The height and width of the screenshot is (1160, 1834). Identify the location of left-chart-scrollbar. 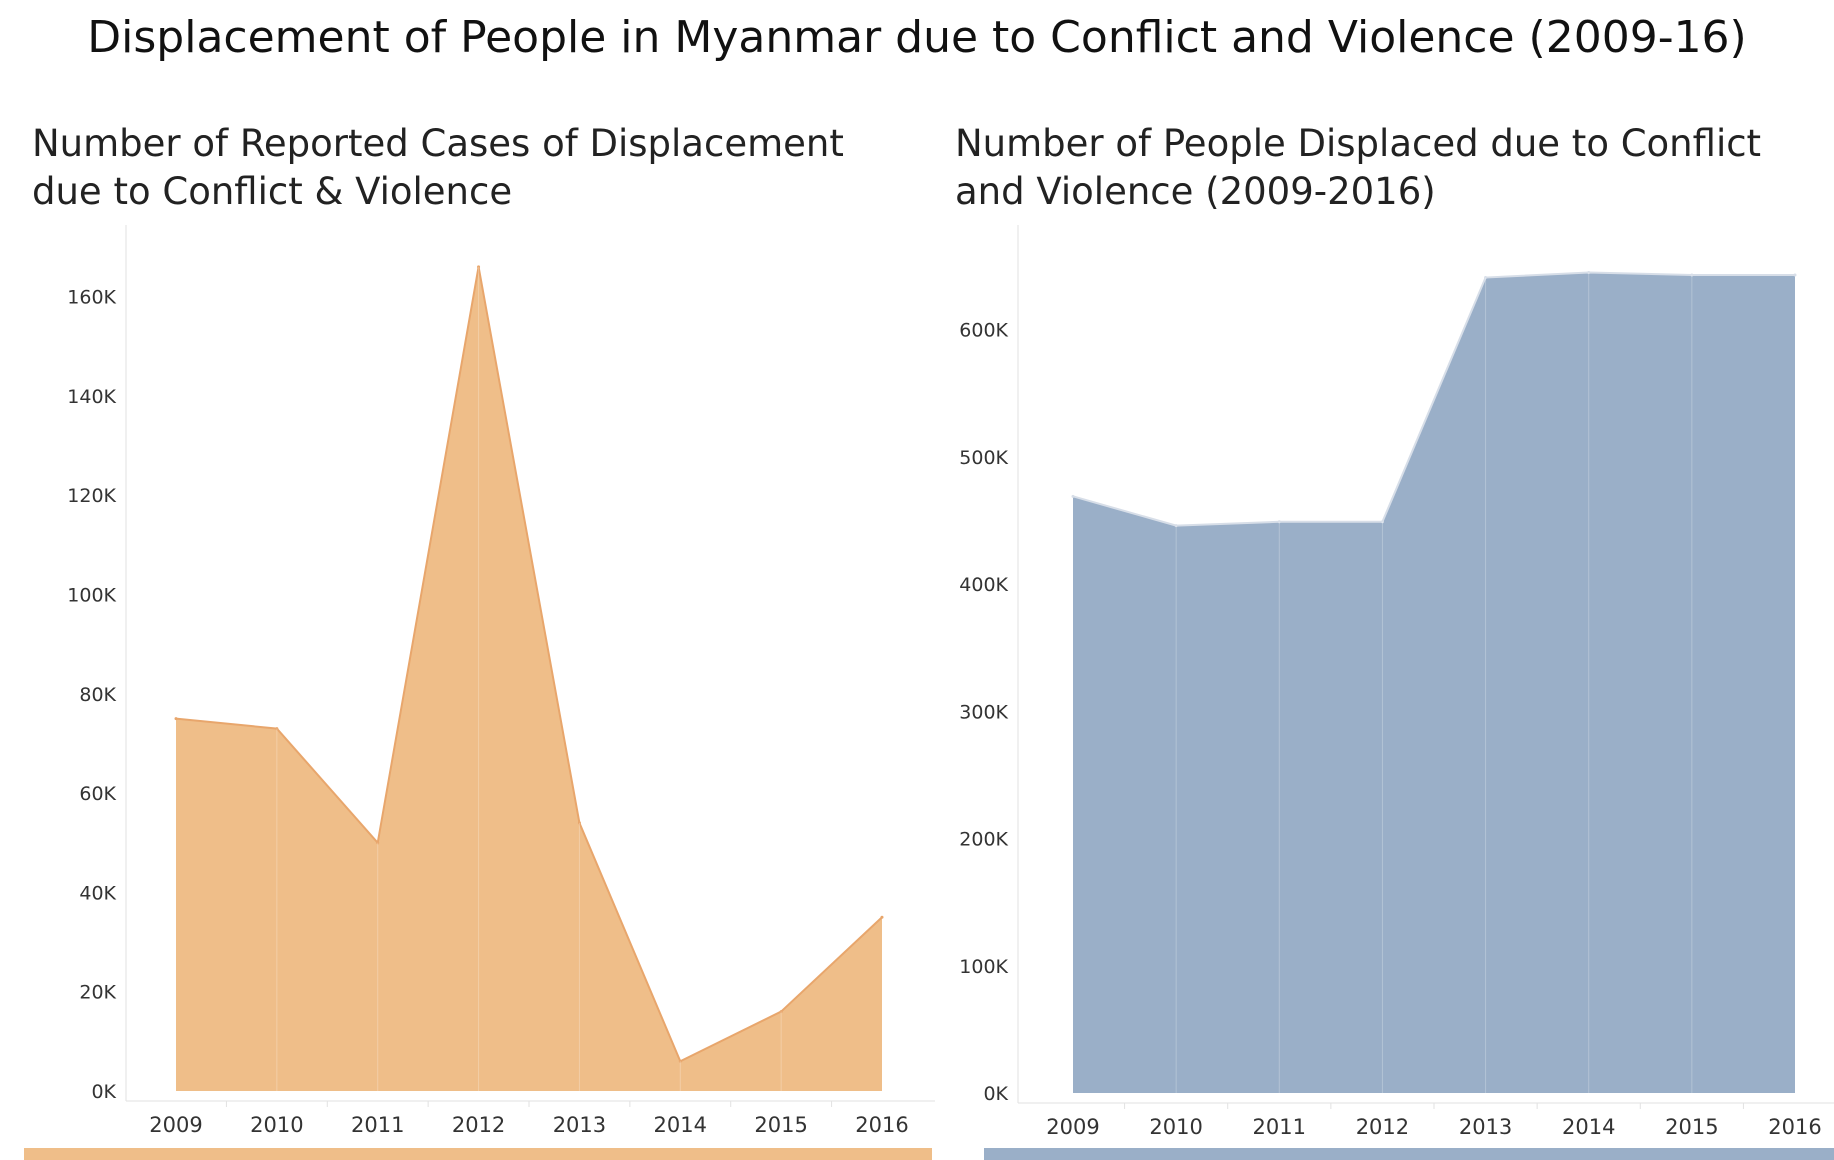
(478, 1154).